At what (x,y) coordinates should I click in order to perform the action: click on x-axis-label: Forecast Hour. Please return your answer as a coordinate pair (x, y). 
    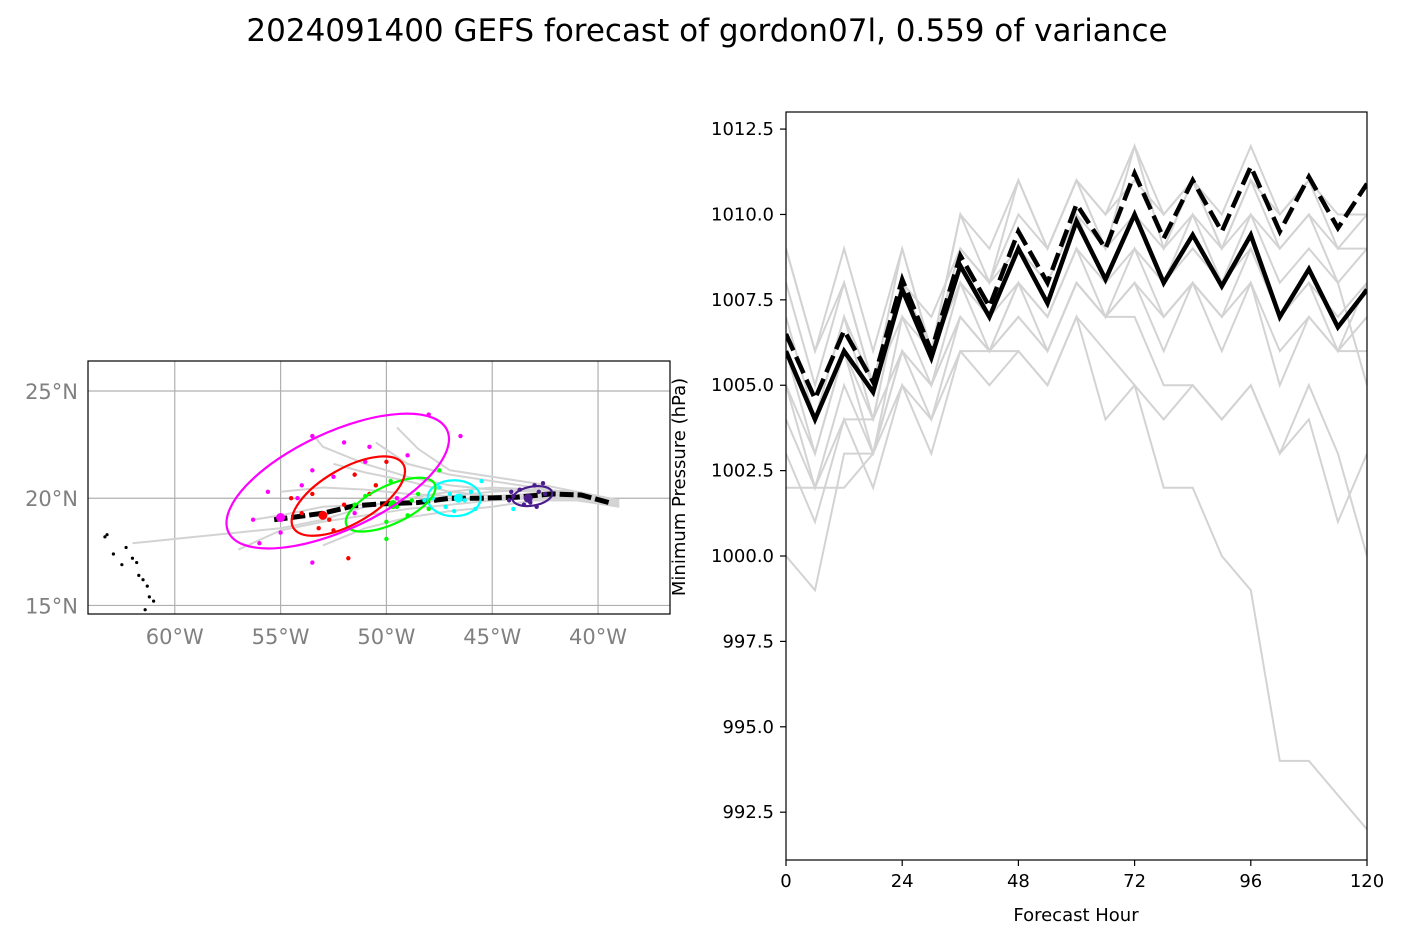
    Looking at the image, I should click on (1076, 915).